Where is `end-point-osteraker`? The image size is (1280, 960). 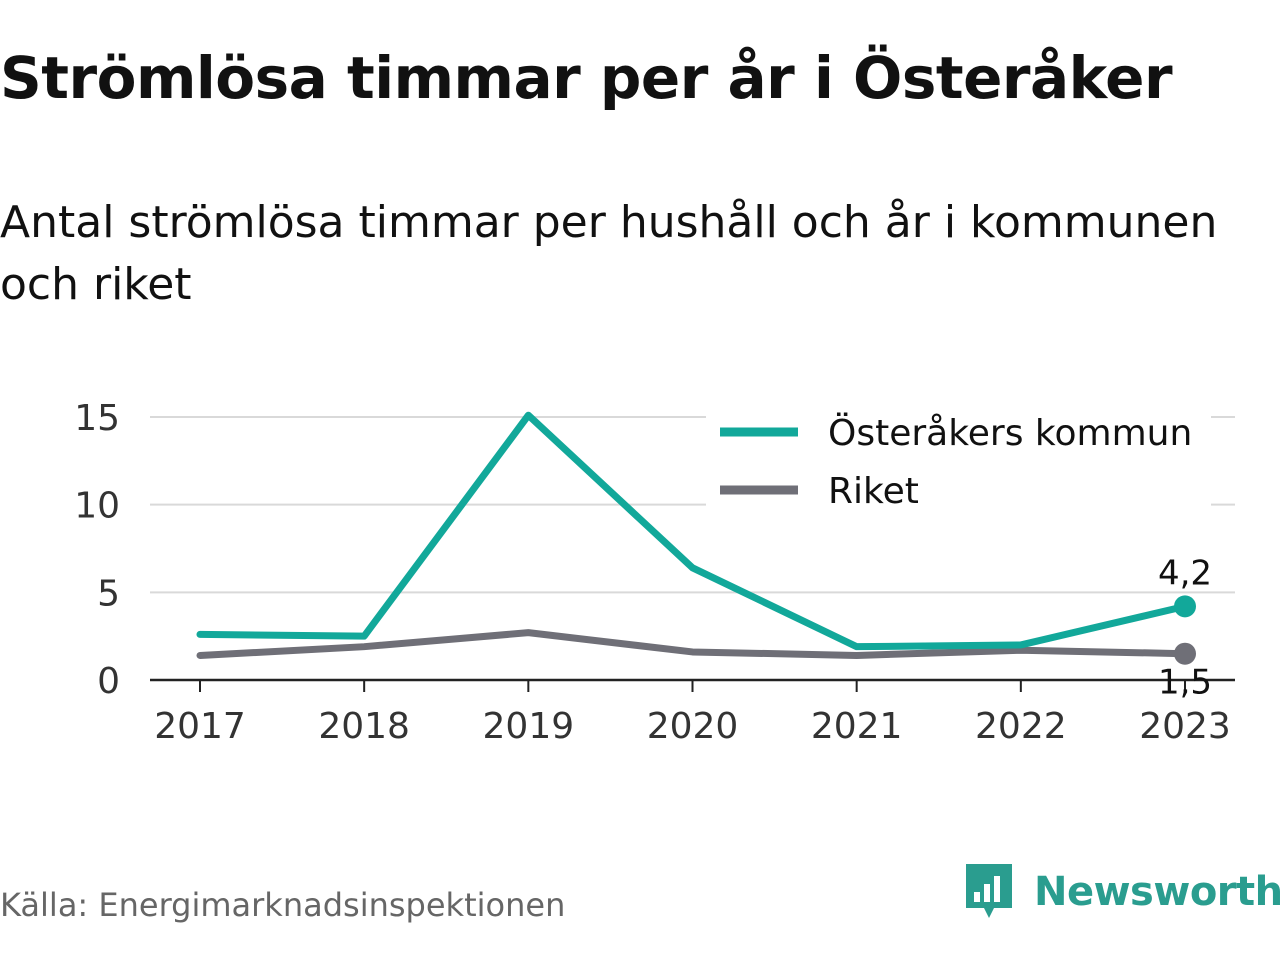 end-point-osteraker is located at coordinates (1185, 606).